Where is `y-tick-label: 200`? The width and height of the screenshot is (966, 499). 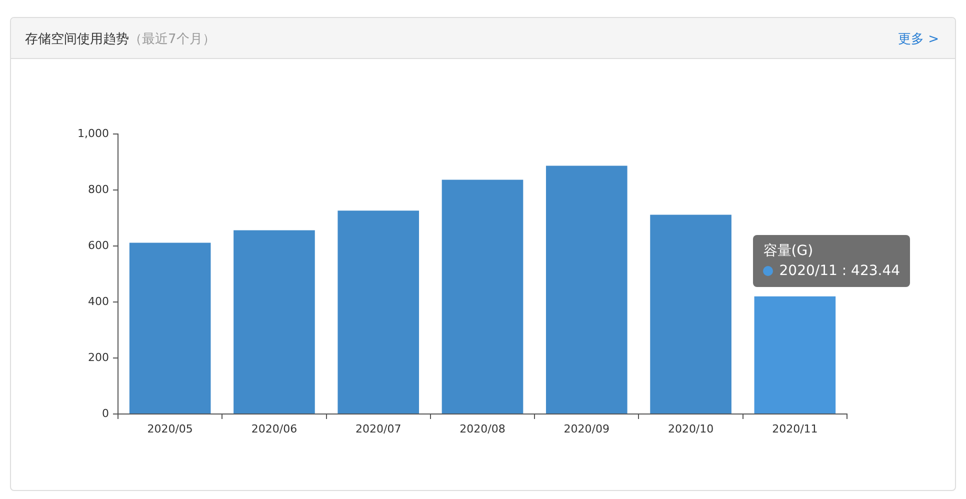 y-tick-label: 200 is located at coordinates (98, 357).